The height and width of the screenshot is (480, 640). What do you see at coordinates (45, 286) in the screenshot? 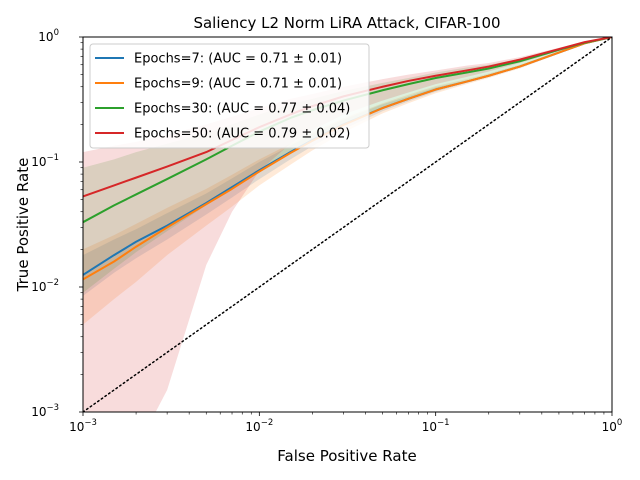
I see `y-tick-label: 10⁻²` at bounding box center [45, 286].